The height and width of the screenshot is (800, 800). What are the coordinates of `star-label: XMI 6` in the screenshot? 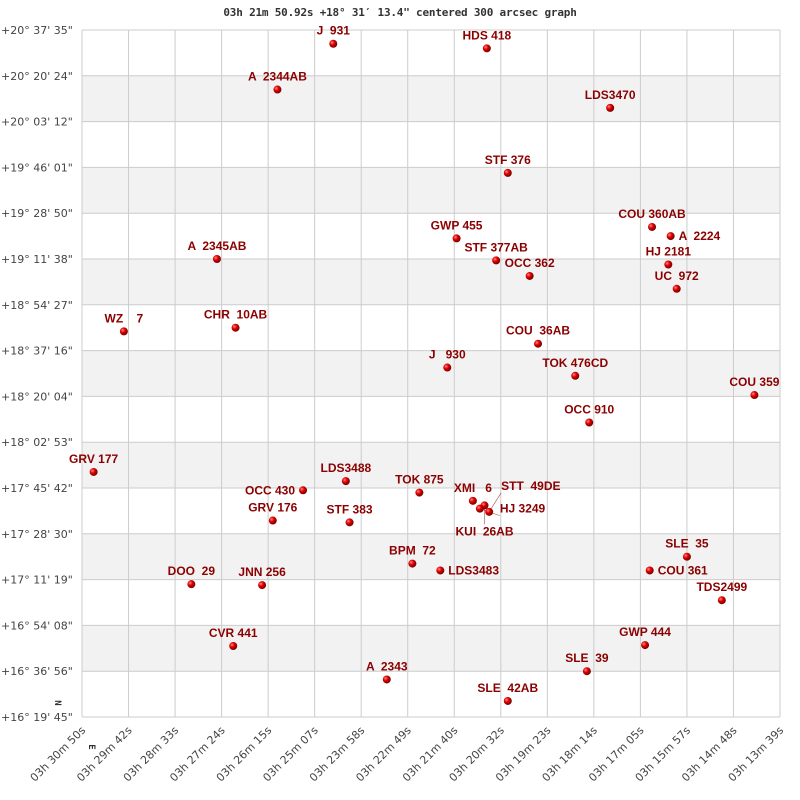 It's located at (473, 488).